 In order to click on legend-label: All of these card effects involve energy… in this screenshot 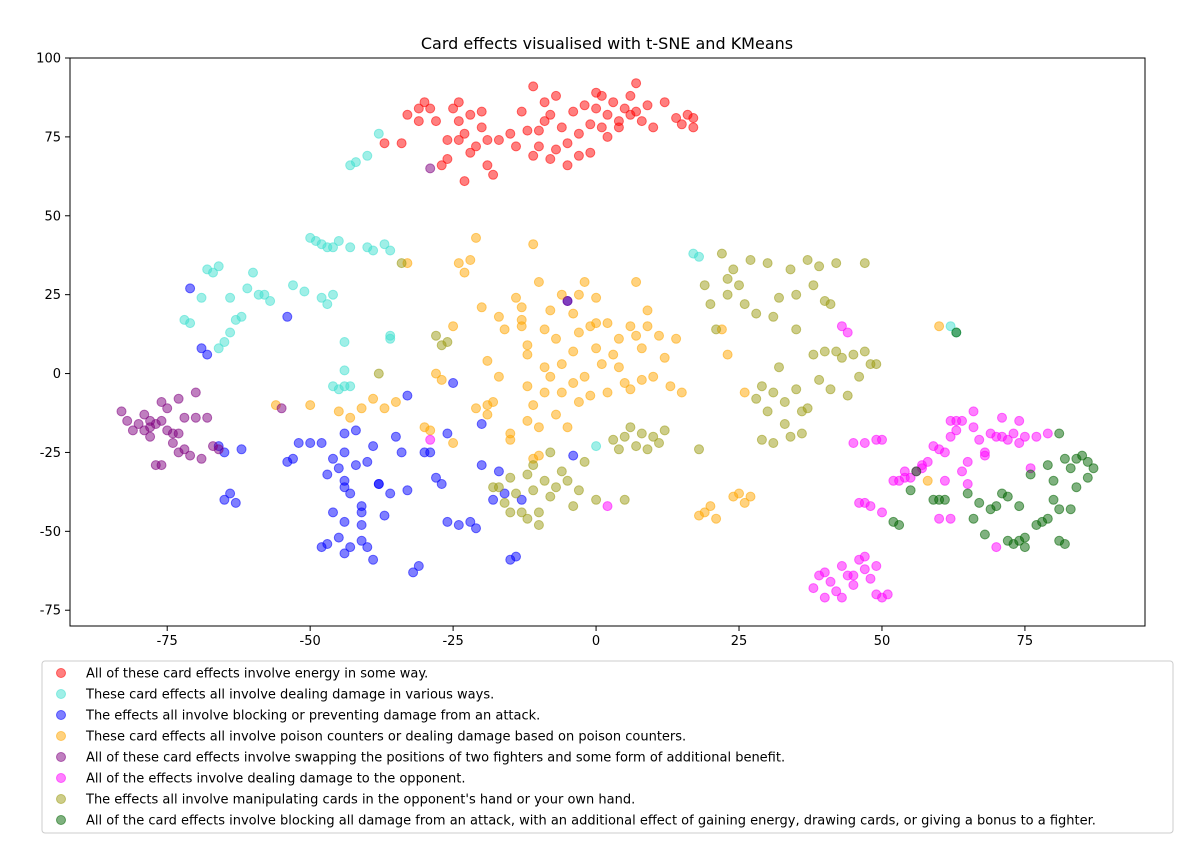, I will do `click(257, 674)`.